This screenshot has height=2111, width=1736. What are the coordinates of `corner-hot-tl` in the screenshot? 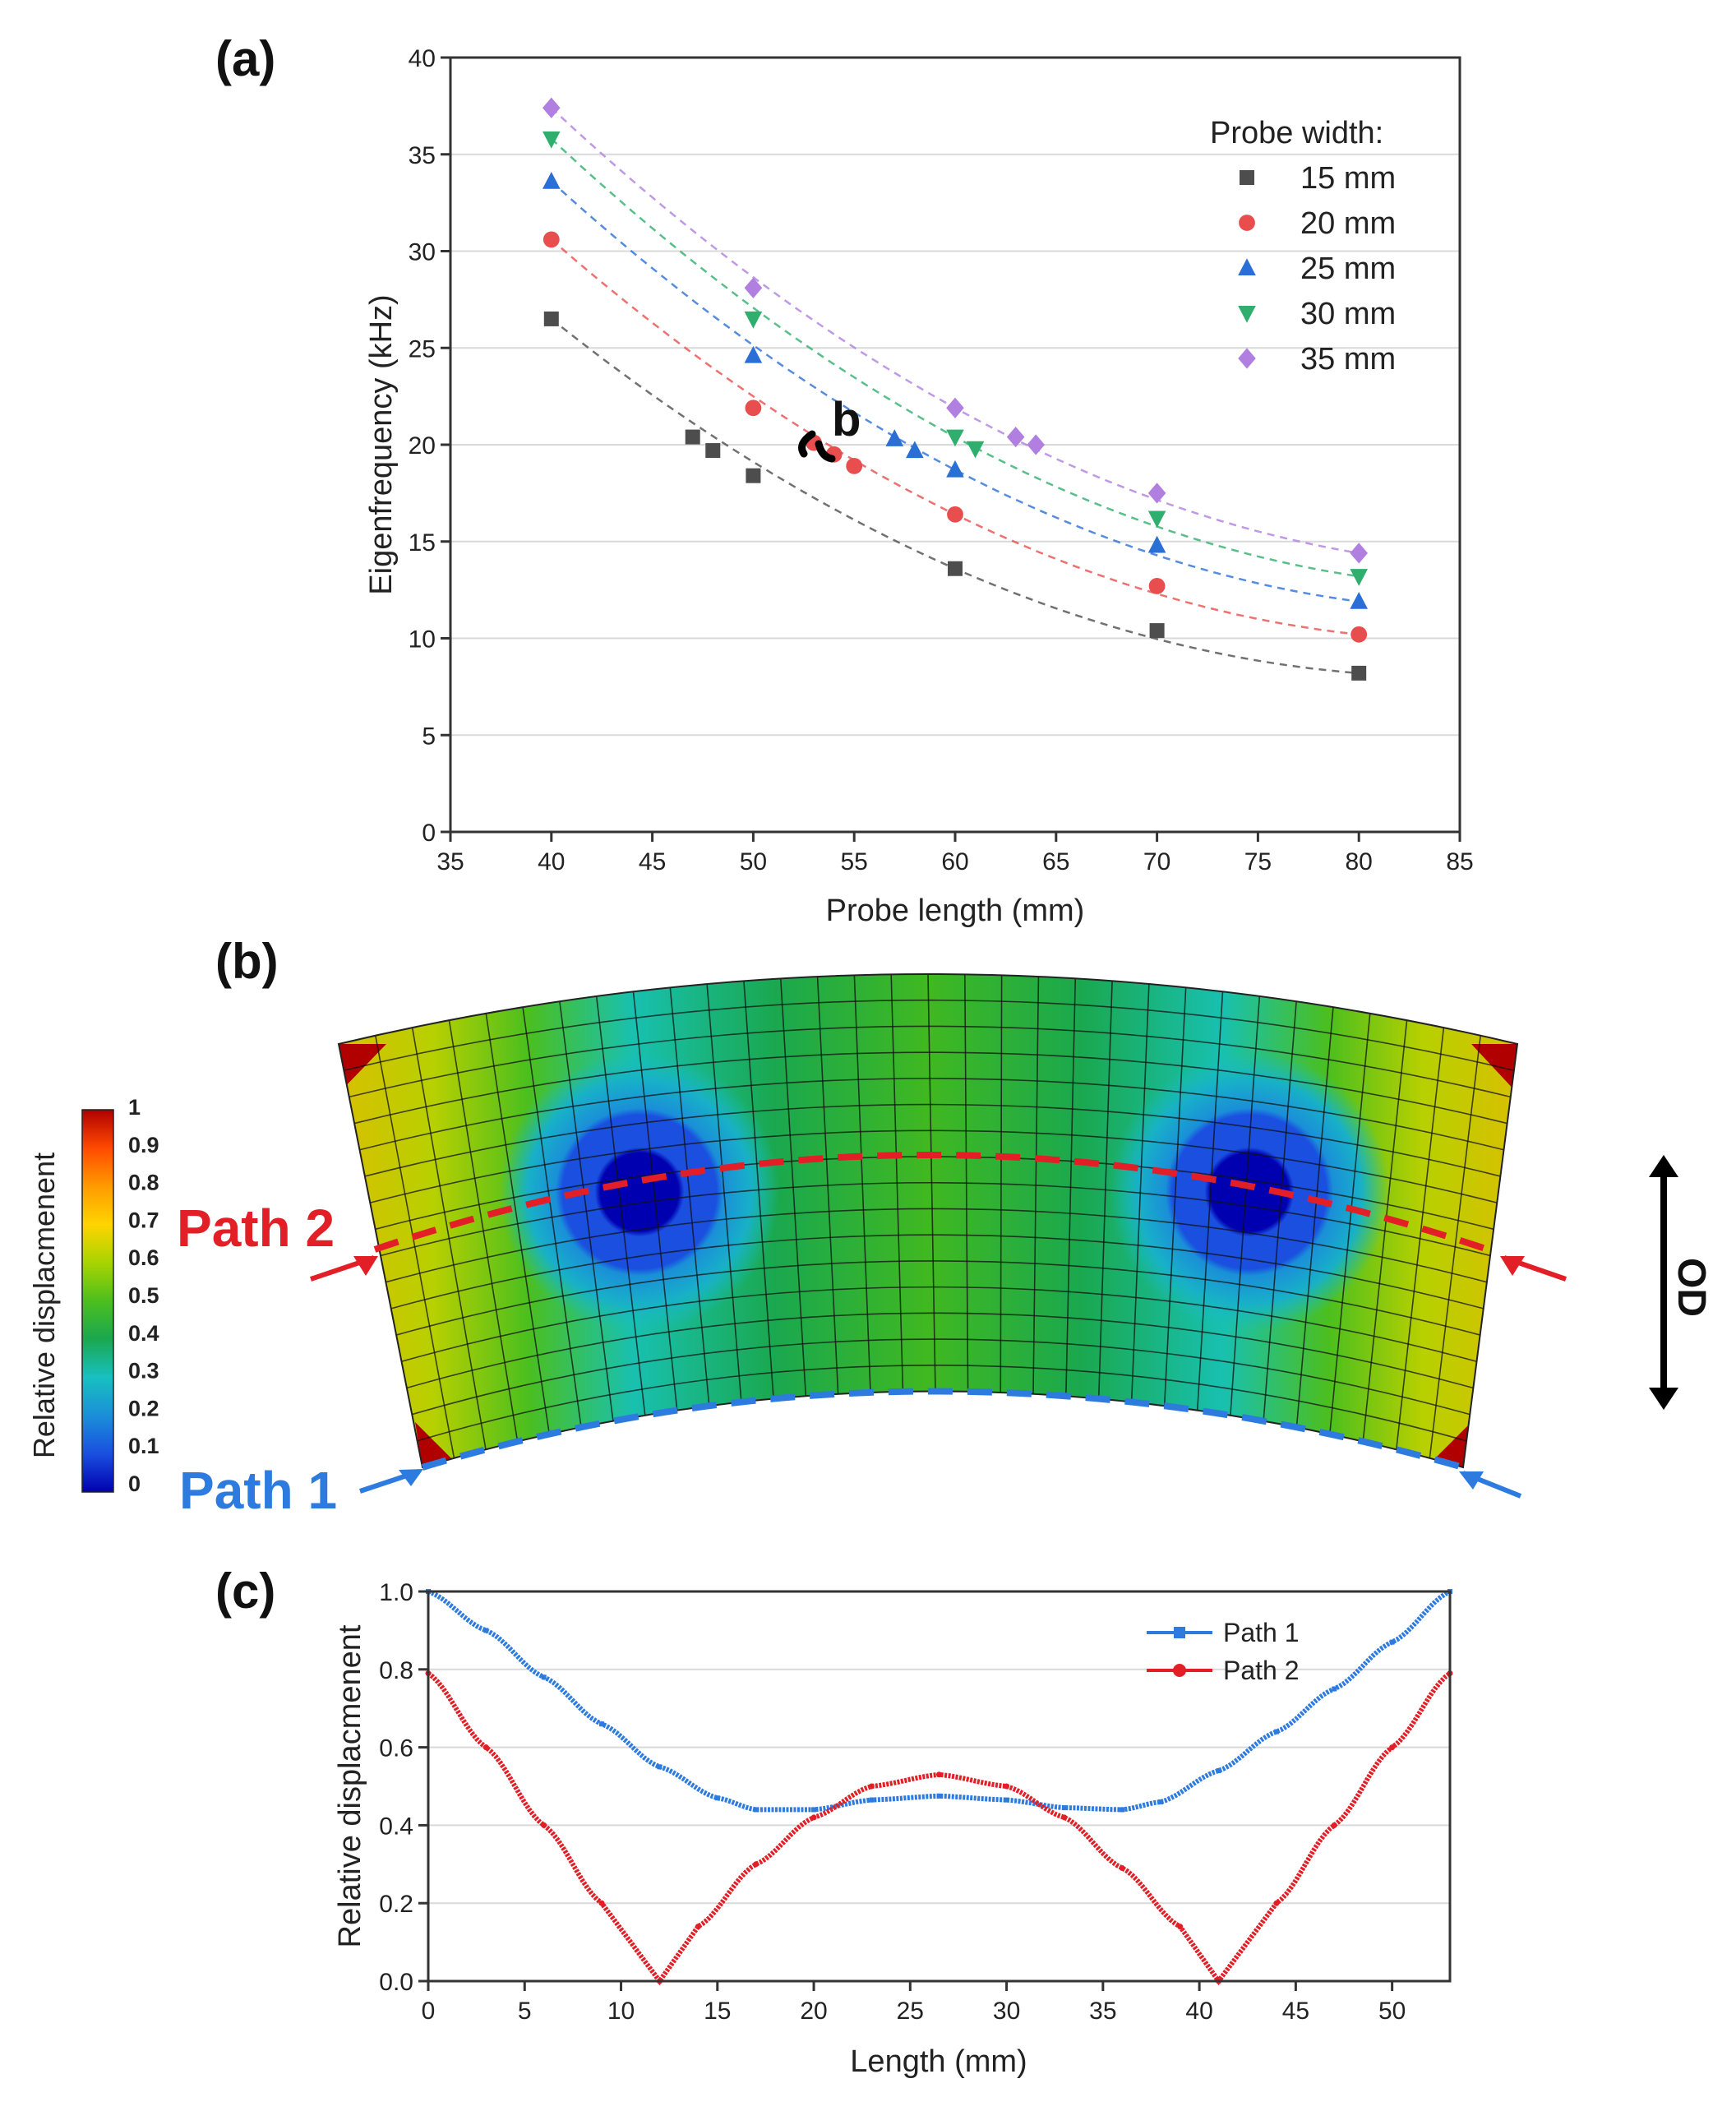 It's located at (363, 1068).